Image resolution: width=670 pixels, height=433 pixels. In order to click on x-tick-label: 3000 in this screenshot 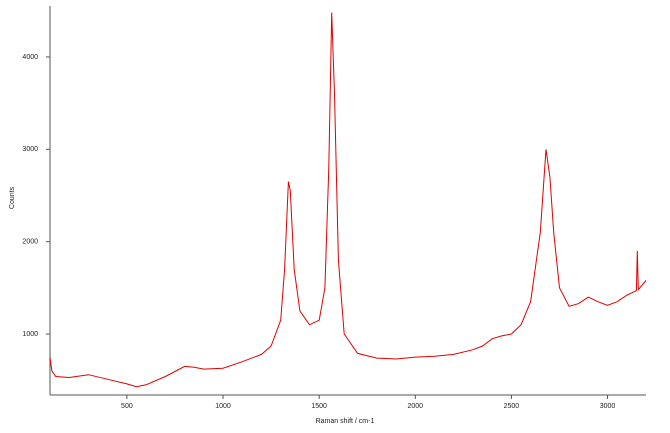, I will do `click(608, 406)`.